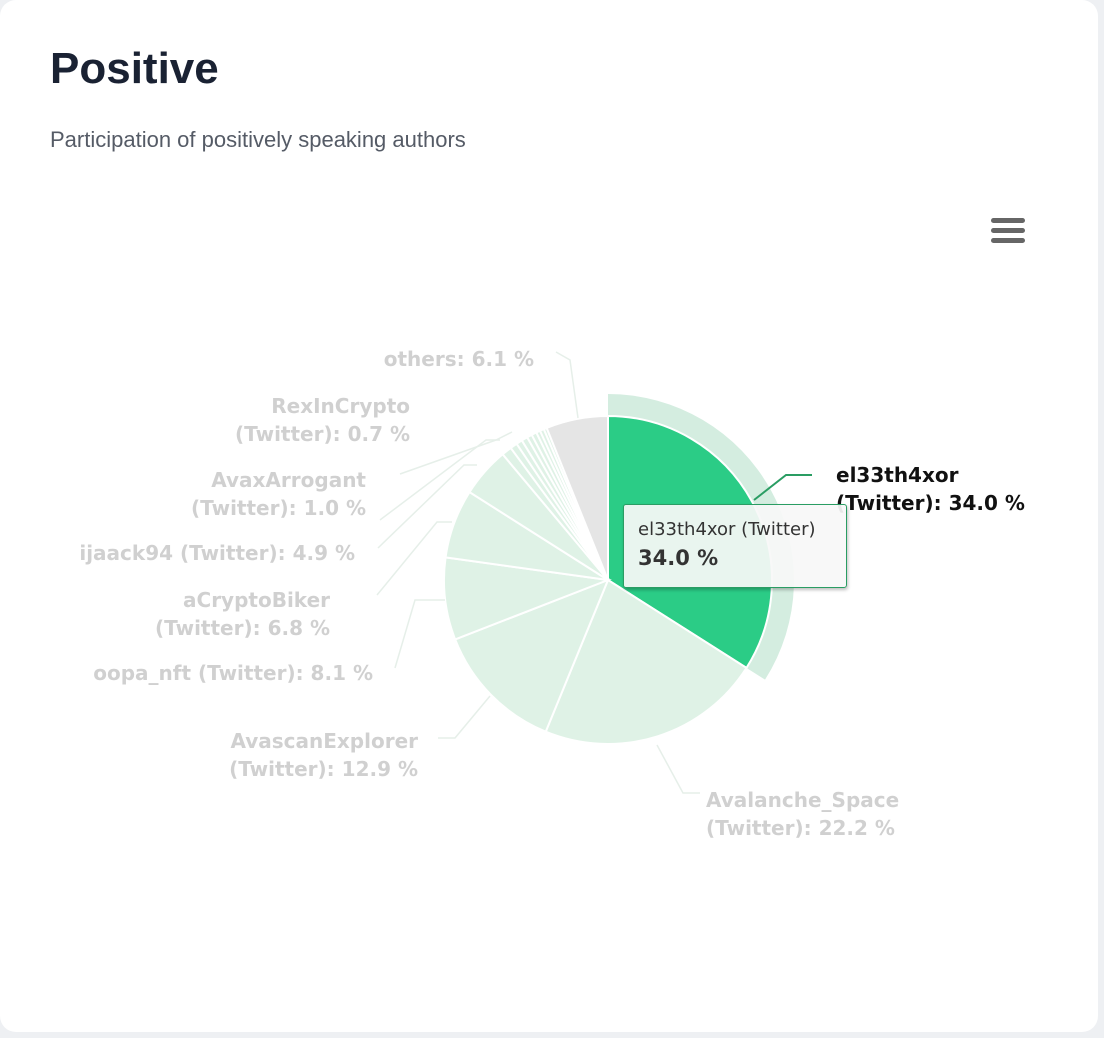  Describe the element at coordinates (802, 800) in the screenshot. I see `data-label: Avalanche_Space` at that location.